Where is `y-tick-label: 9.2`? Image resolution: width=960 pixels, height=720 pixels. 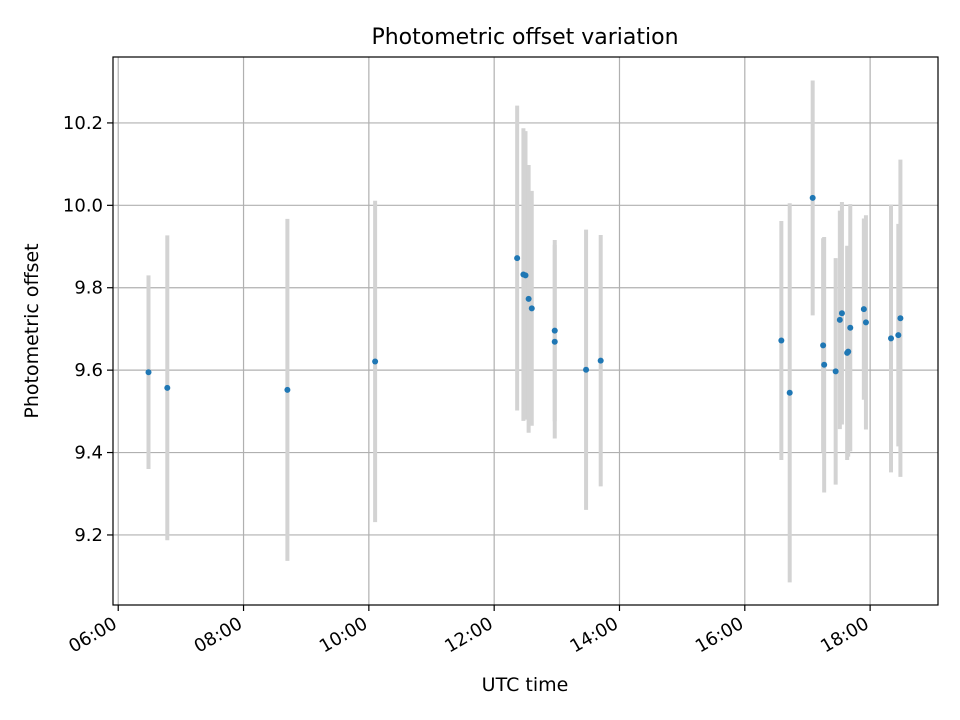
y-tick-label: 9.2 is located at coordinates (88, 535).